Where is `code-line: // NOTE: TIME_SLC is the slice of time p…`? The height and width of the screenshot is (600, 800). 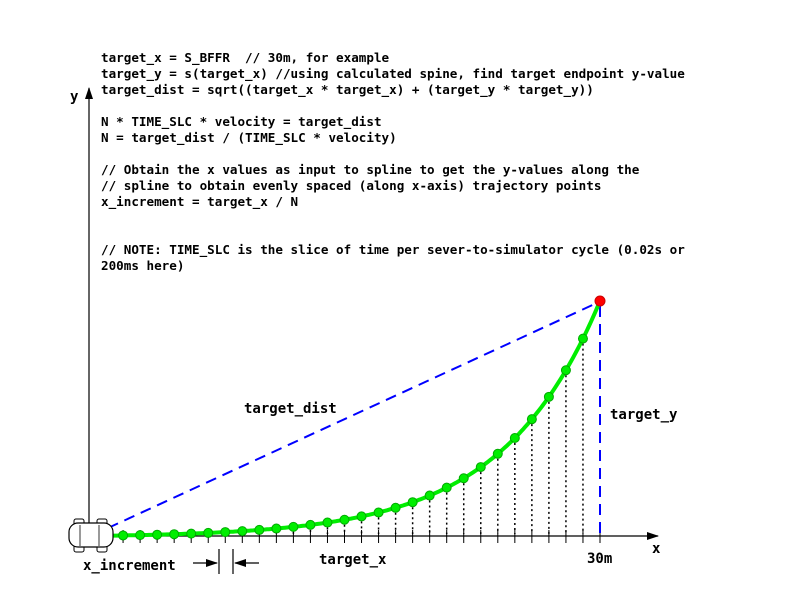
code-line: // NOTE: TIME_SLC is the slice of time p… is located at coordinates (393, 249).